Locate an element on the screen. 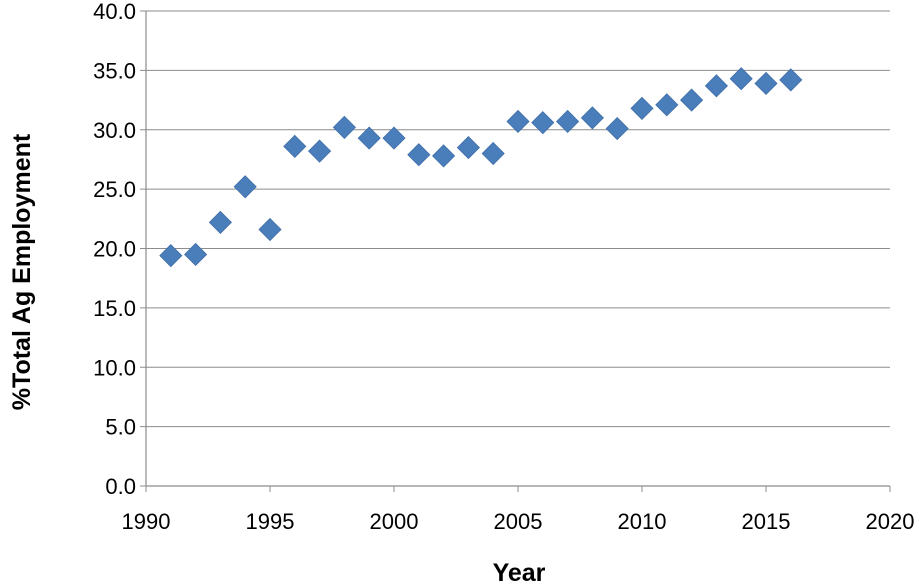 This screenshot has height=584, width=922. y-tick-label: 20.0 is located at coordinates (114, 249).